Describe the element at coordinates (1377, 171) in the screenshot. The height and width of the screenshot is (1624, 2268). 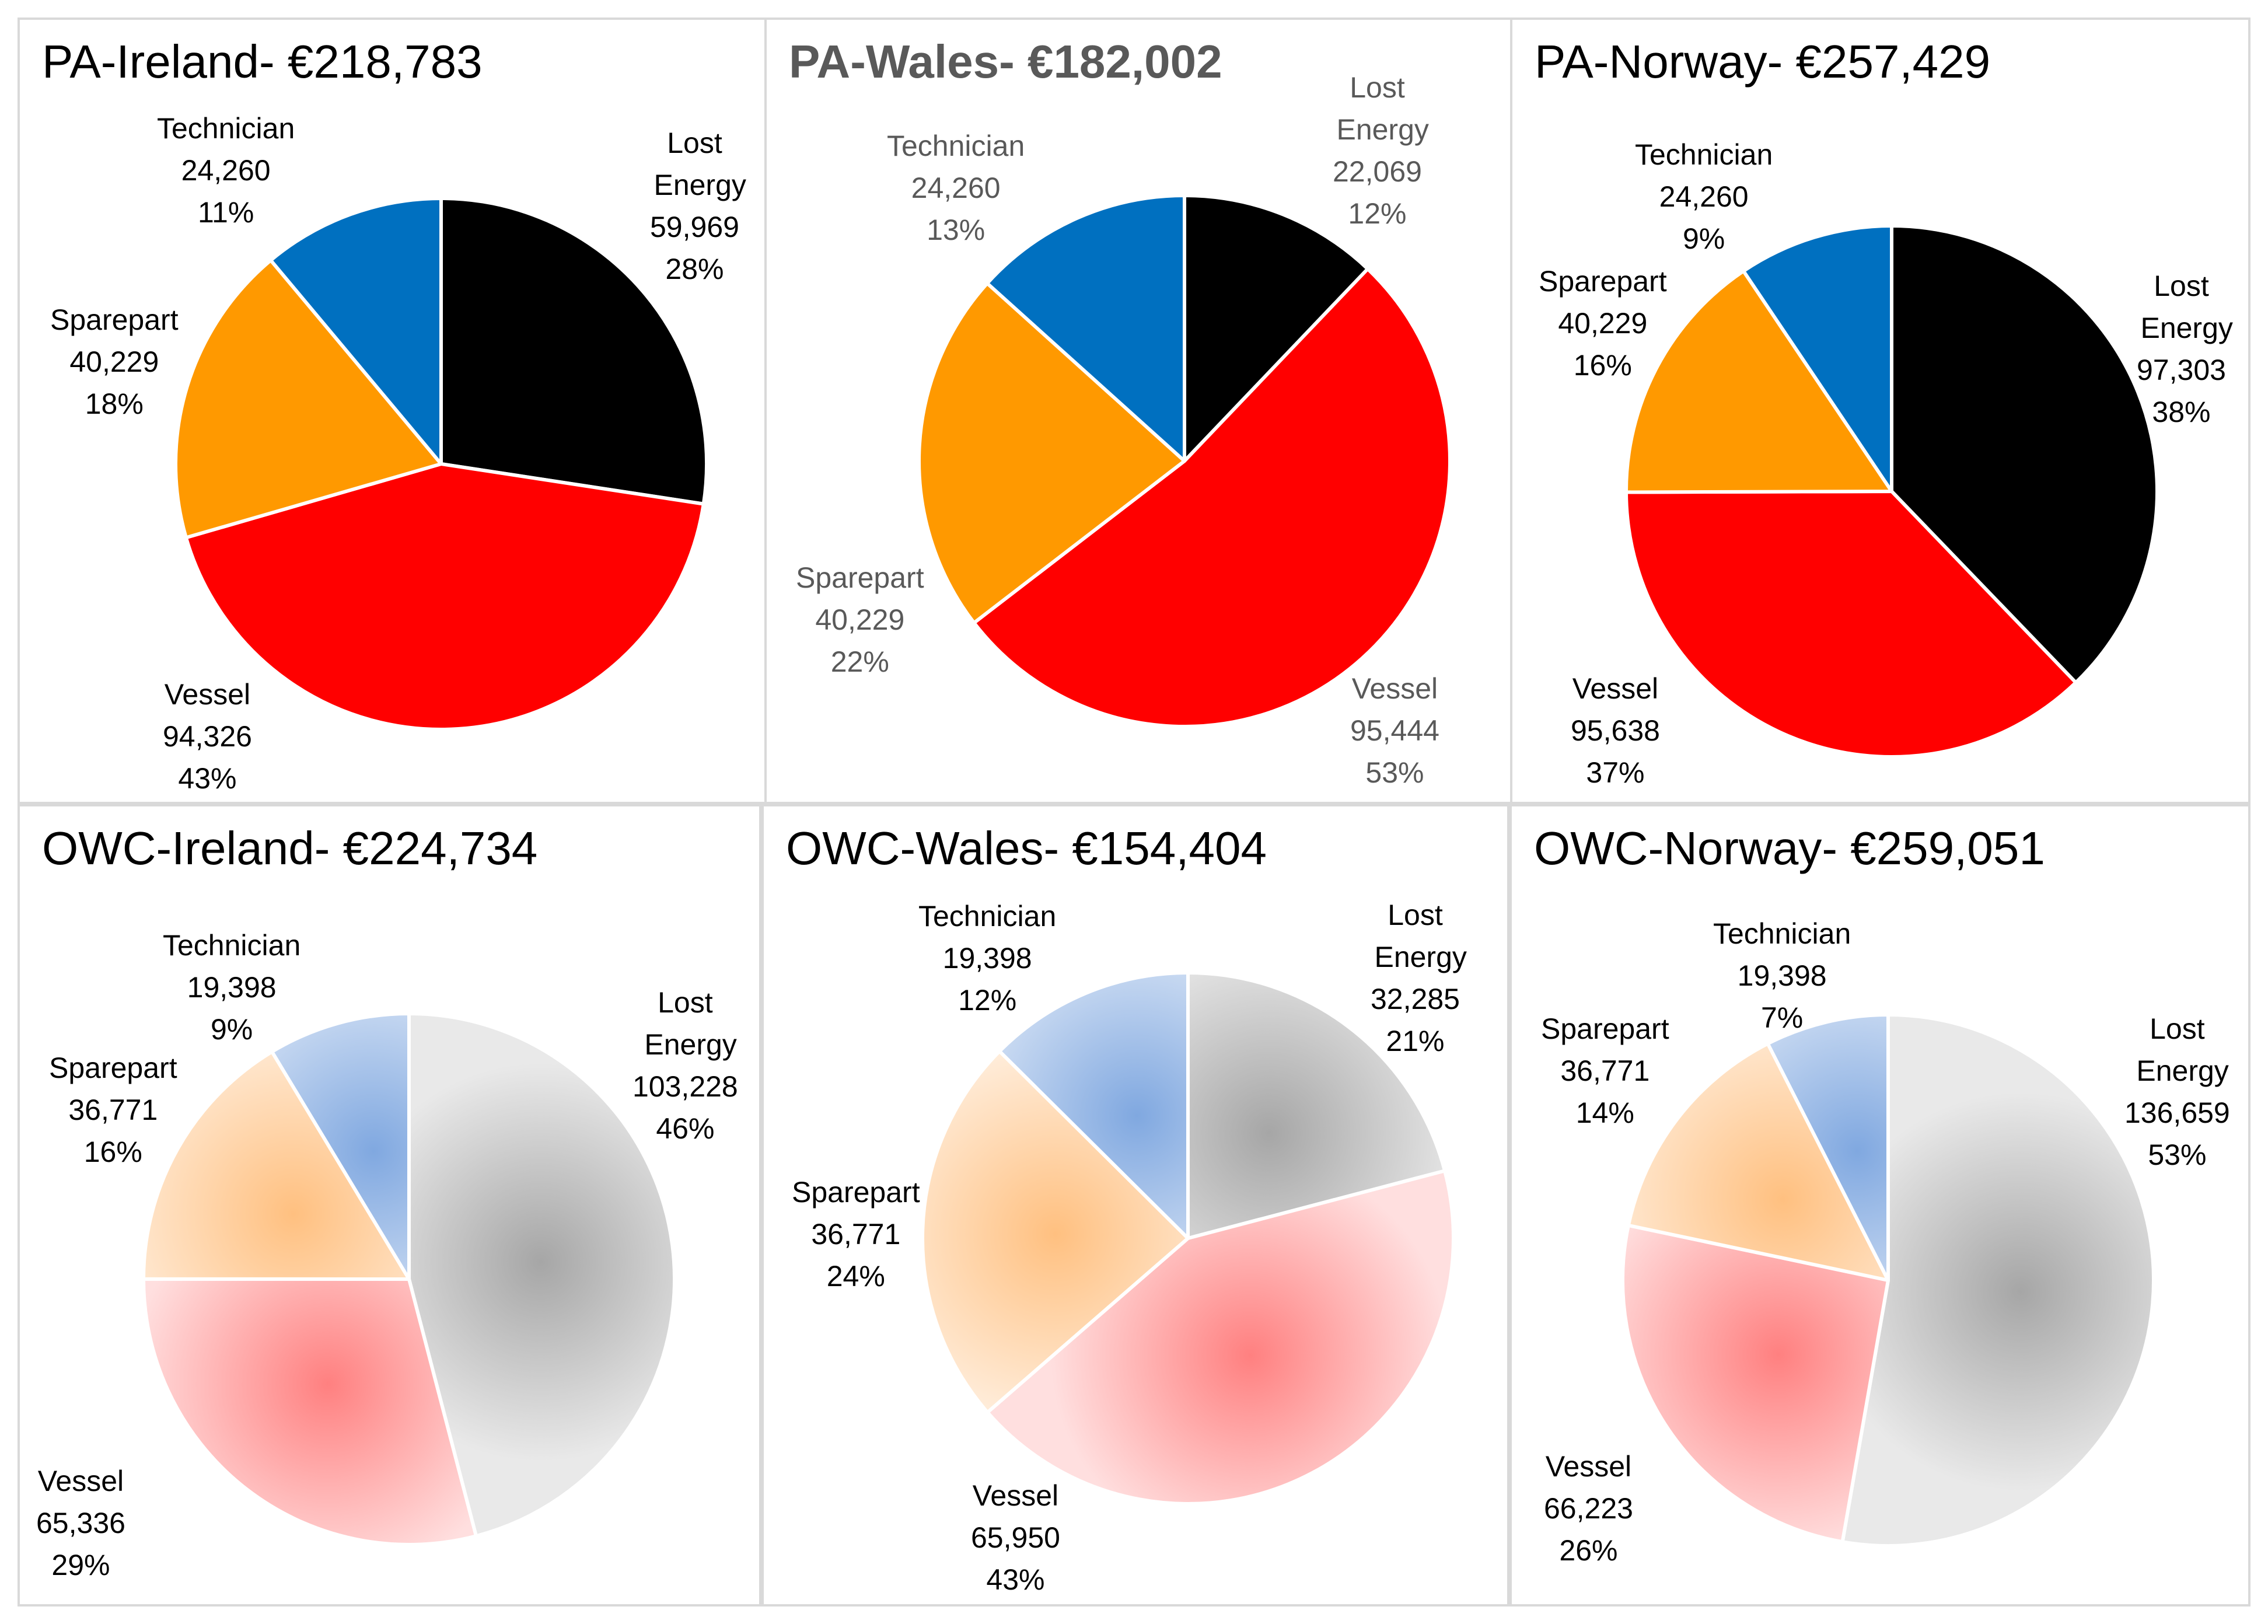
I see `slice-value: 22,069` at that location.